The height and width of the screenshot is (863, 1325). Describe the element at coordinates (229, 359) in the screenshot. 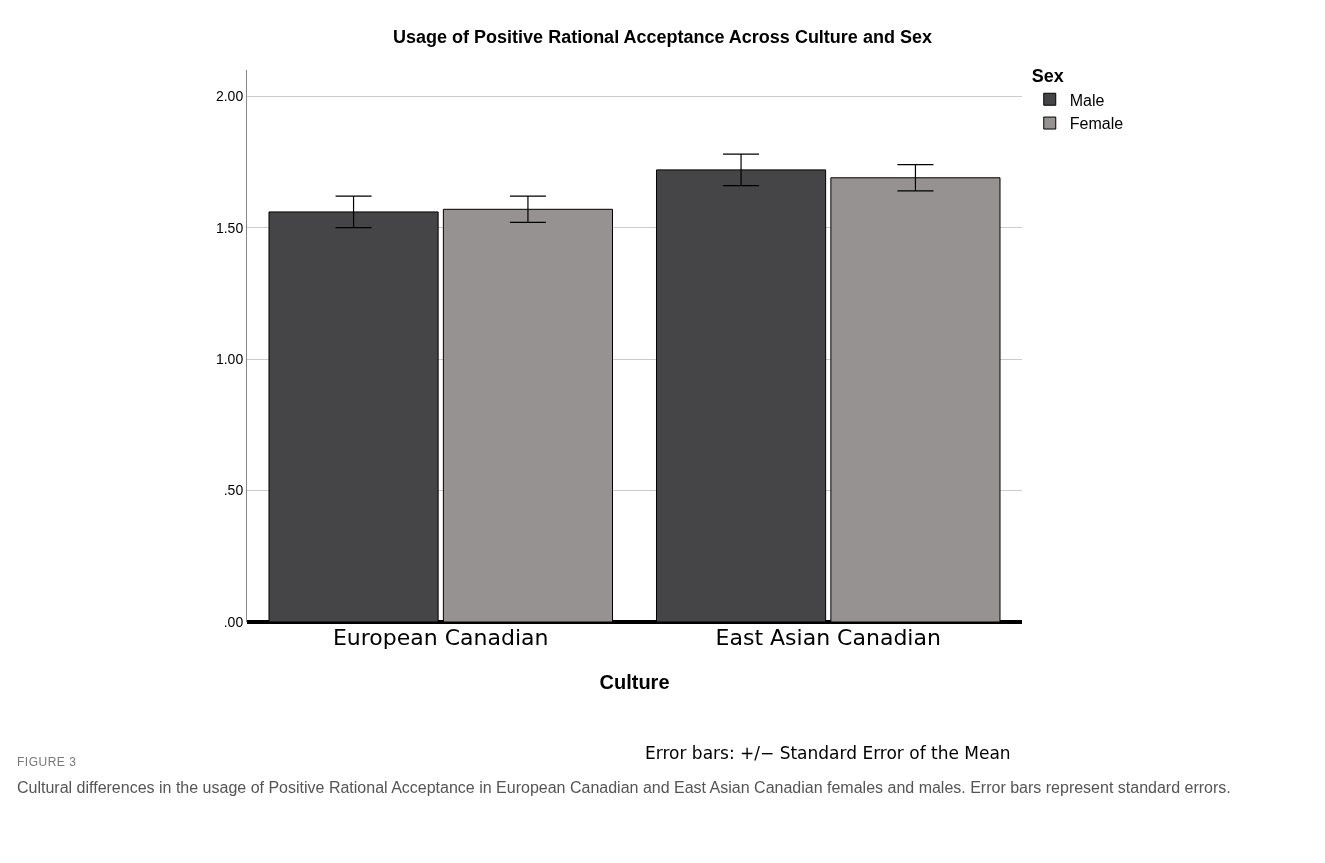

I see `y-tick-label: 1.00` at that location.